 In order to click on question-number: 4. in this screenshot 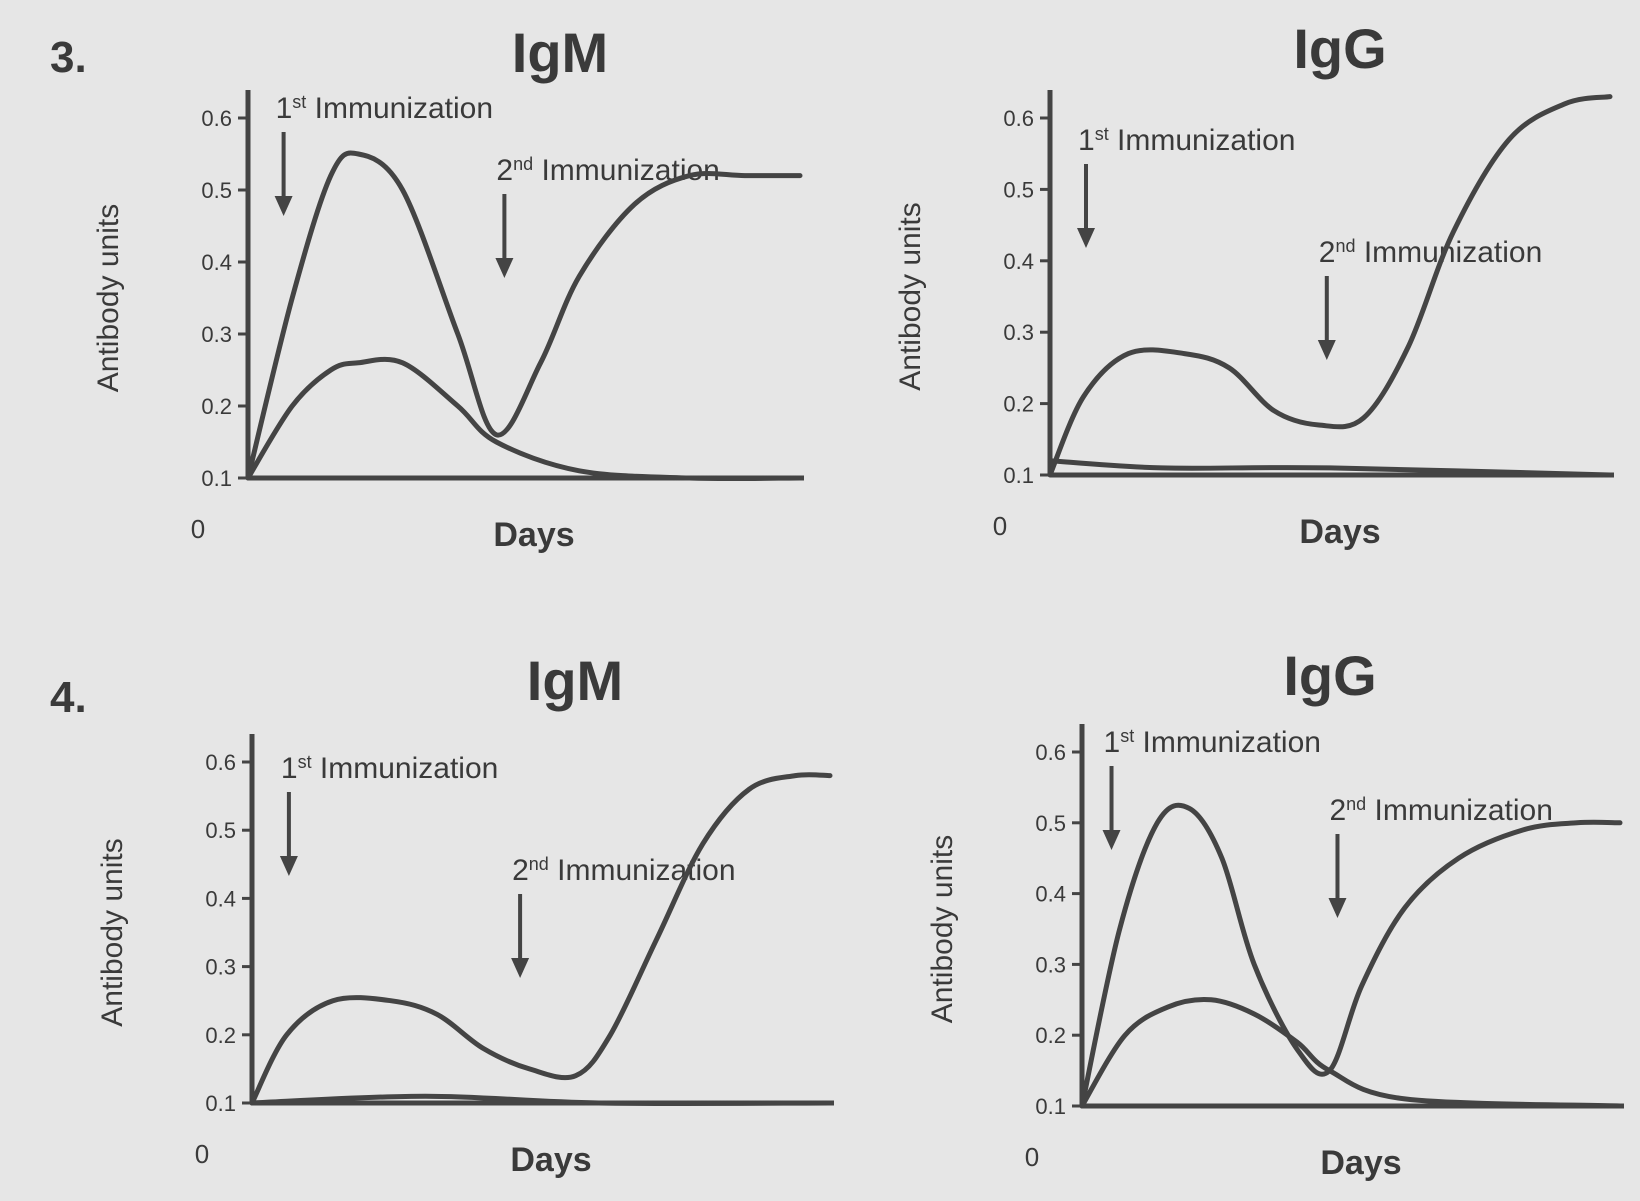, I will do `click(68, 697)`.